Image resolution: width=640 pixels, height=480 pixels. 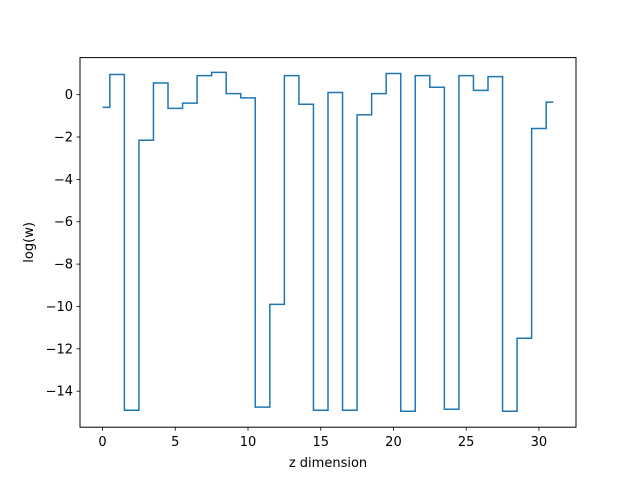 I want to click on x-tick-label: 25, so click(x=466, y=442).